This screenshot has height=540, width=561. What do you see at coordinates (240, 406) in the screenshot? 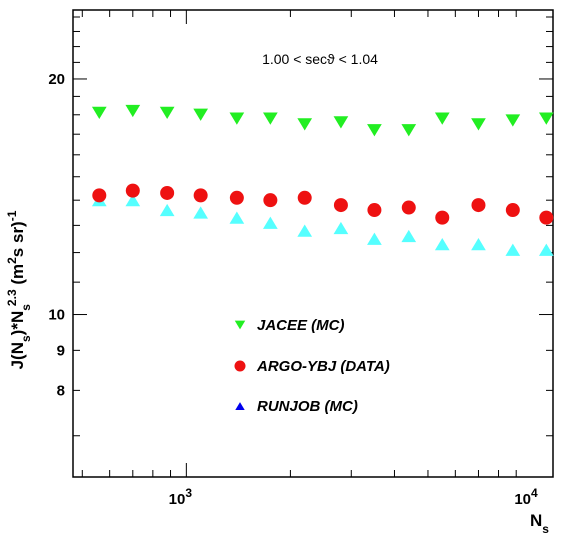
I see `legend-marker-runjob-mc` at bounding box center [240, 406].